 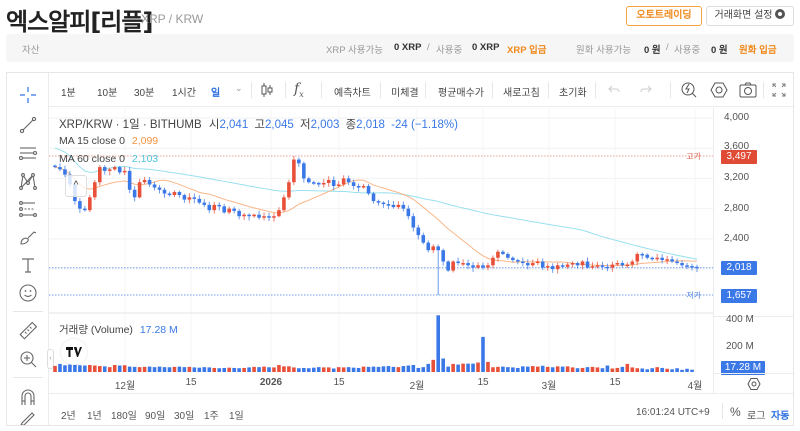 What do you see at coordinates (118, 329) in the screenshot?
I see `volume-legend: 거래량 (Volume) 17.28 M` at bounding box center [118, 329].